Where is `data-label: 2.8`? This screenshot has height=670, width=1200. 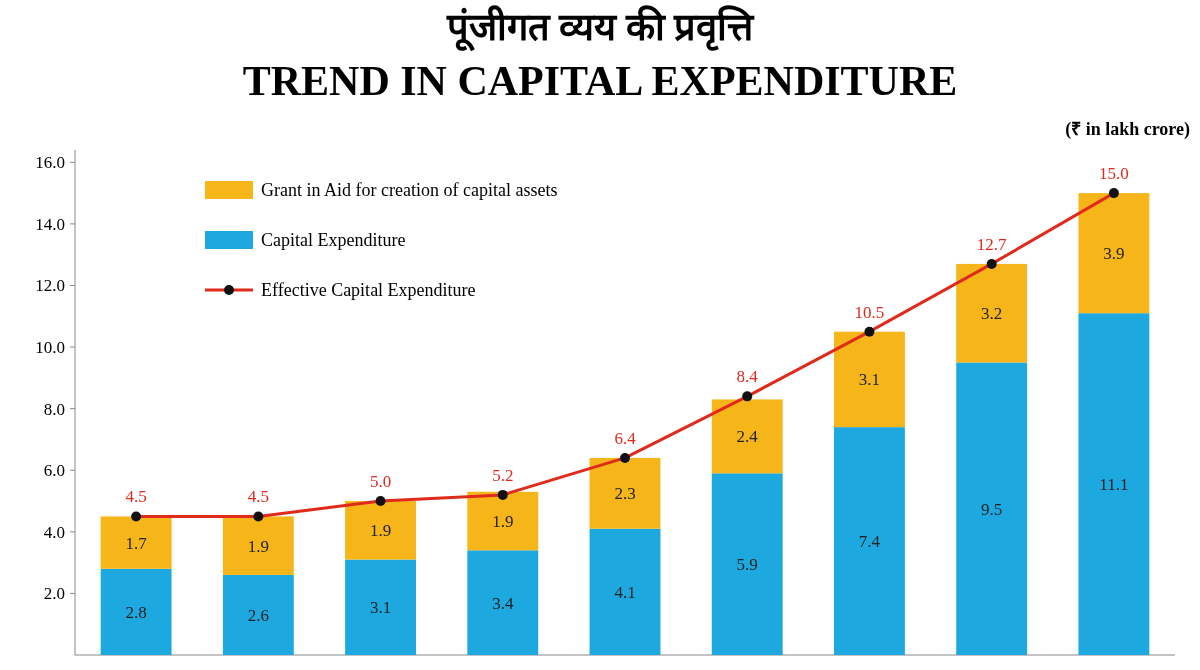 data-label: 2.8 is located at coordinates (136, 612).